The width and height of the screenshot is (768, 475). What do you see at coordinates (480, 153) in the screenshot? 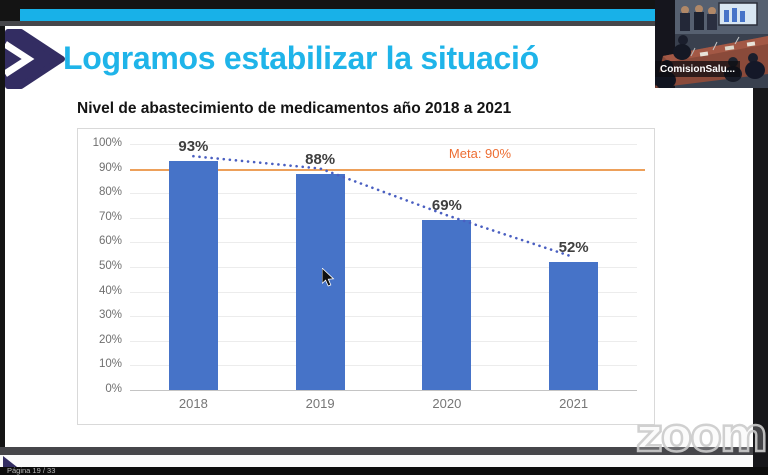
I see `target-line-label: Meta: 90%` at bounding box center [480, 153].